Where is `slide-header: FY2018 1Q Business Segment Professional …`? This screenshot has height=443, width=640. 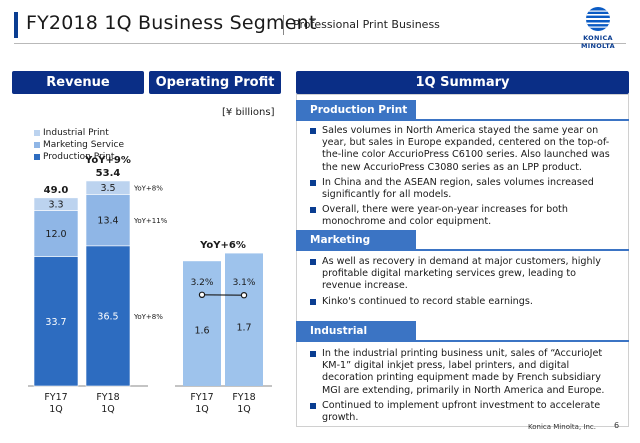 slide-header: FY2018 1Q Business Segment Professional … is located at coordinates (320, 28).